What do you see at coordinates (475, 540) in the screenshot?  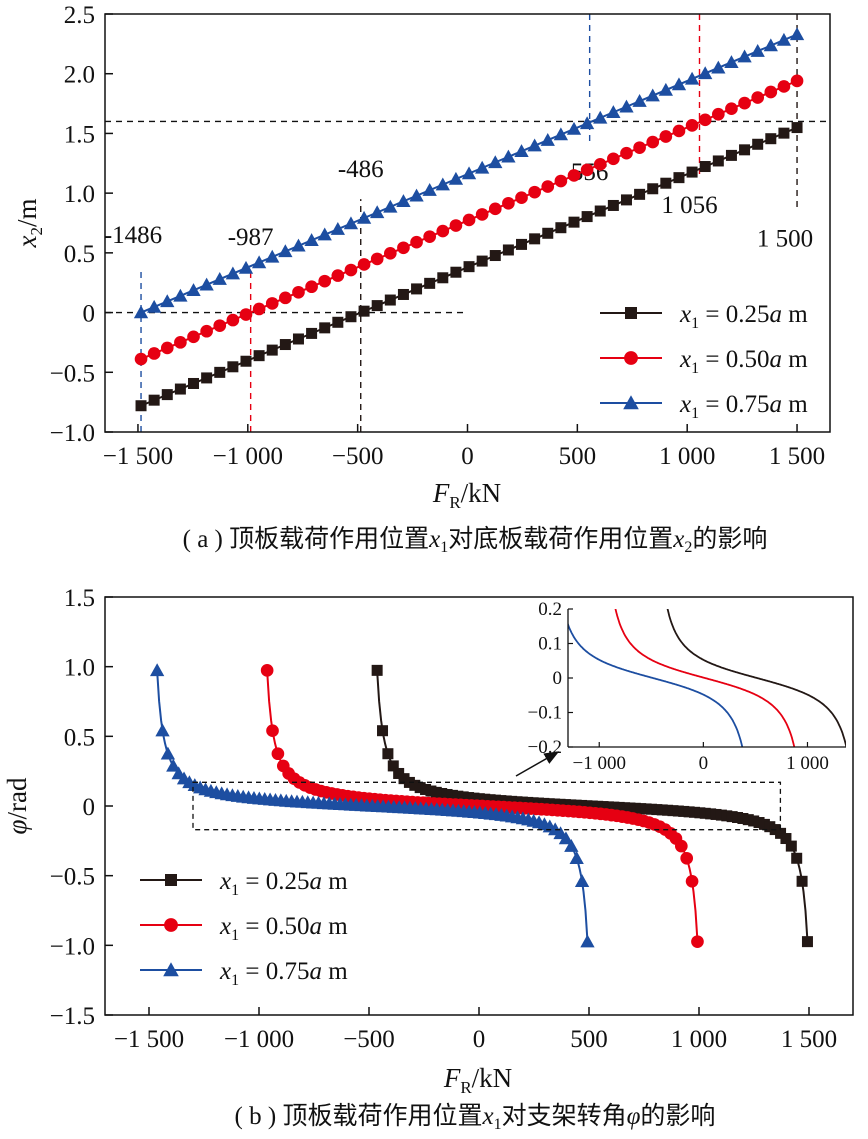 I see `chart-a-caption: ( a ) 顶板载荷作用位置x1对底板载荷作用位置x2的影响` at bounding box center [475, 540].